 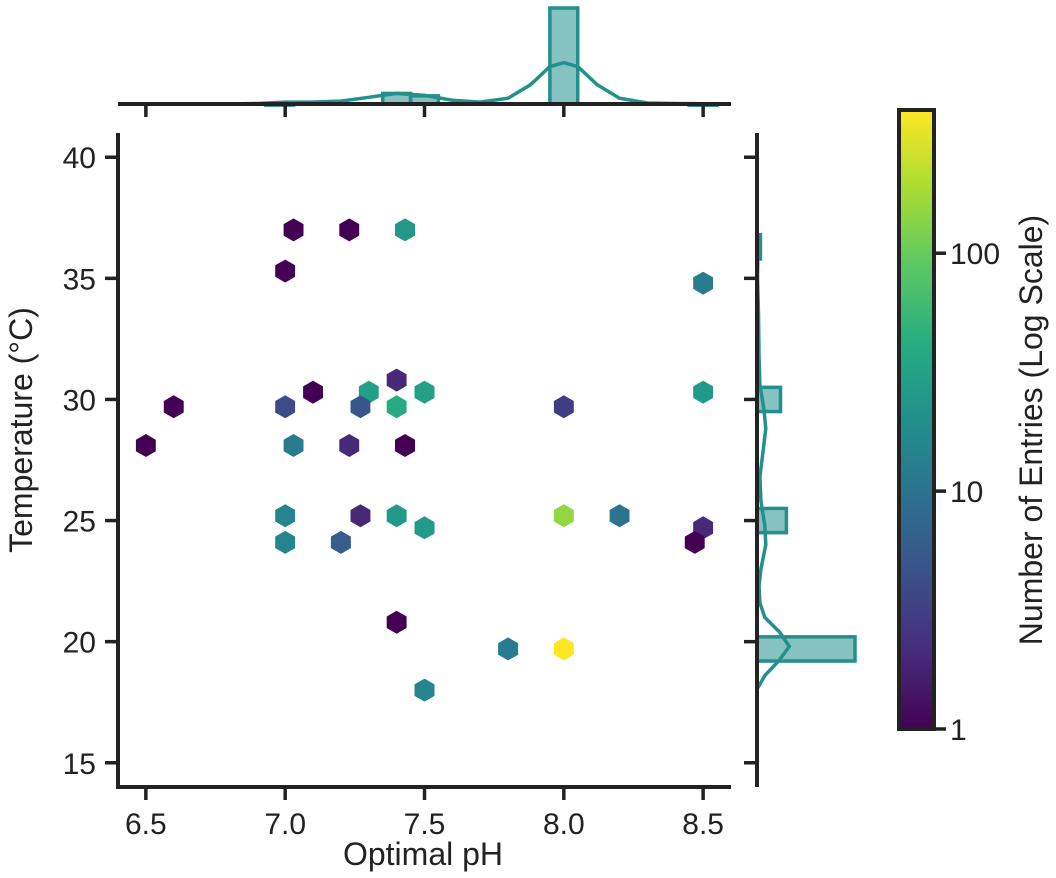 I want to click on marginal-y, so click(x=800, y=460).